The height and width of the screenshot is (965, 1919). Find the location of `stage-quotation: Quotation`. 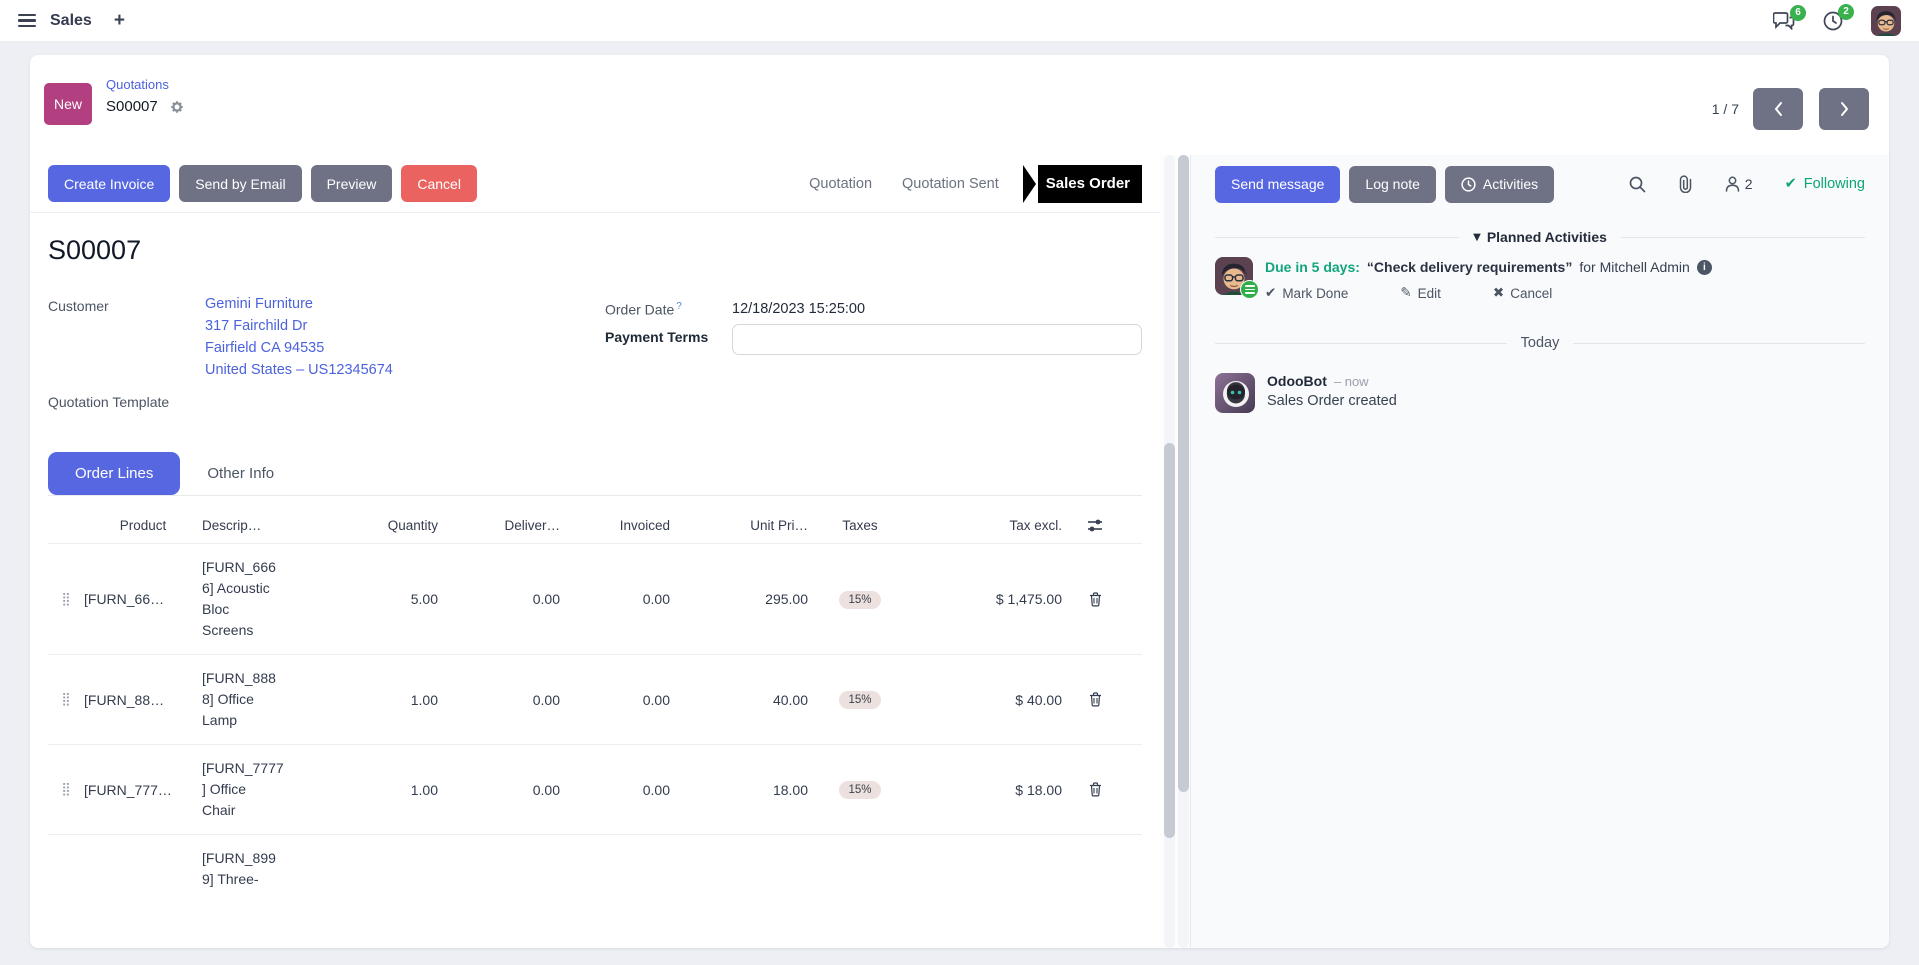

stage-quotation: Quotation is located at coordinates (841, 183).